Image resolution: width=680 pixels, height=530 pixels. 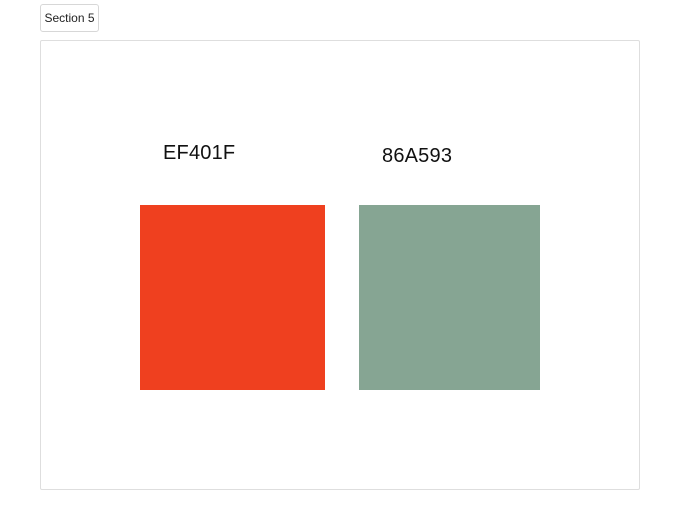 I want to click on swatch-label-86a593: 86A593, so click(x=417, y=156).